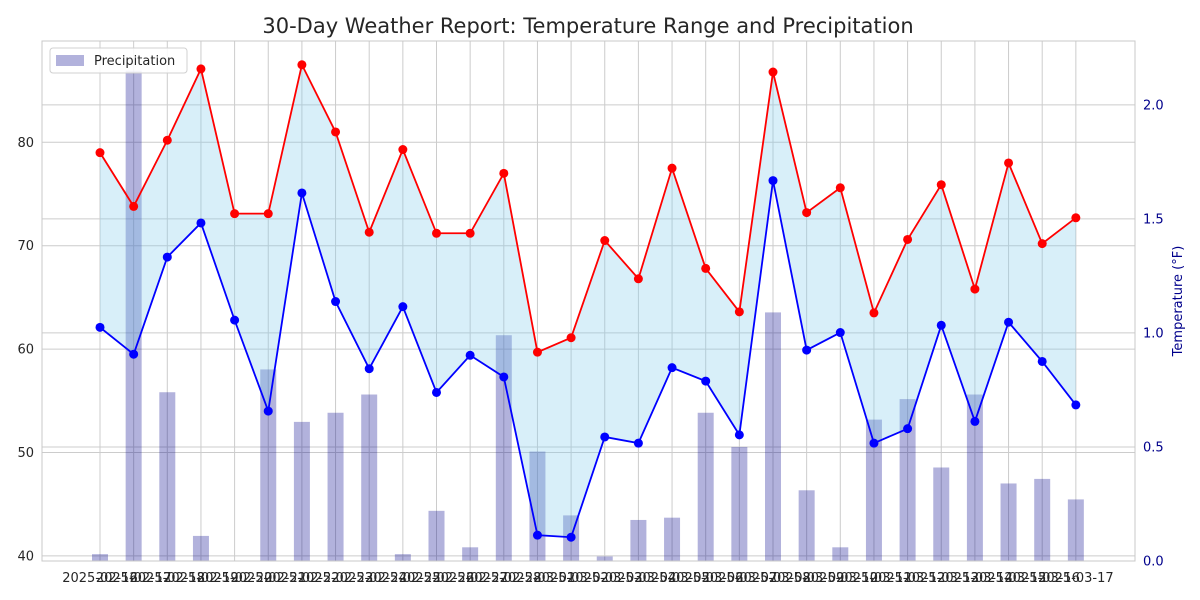  What do you see at coordinates (504, 578) in the screenshot?
I see `x-tick-label: 2025-02-28` at bounding box center [504, 578].